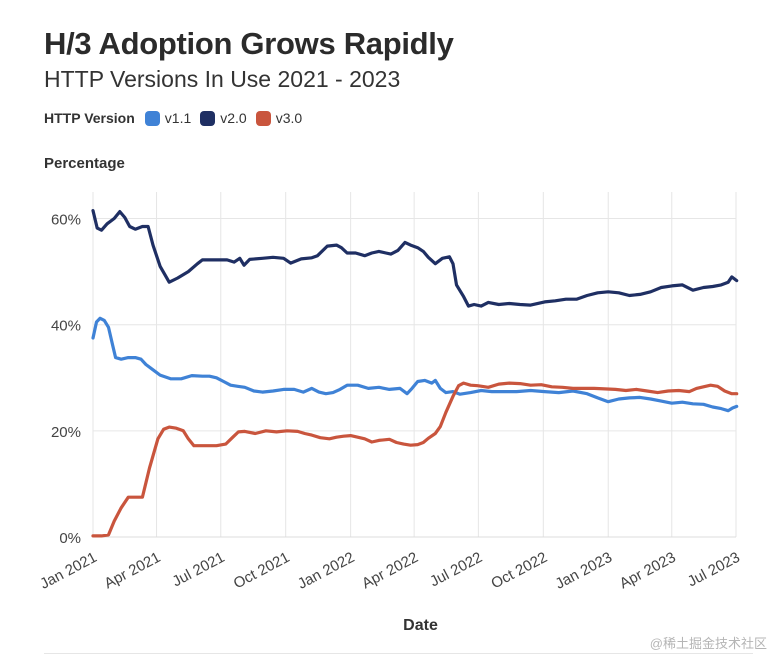 The width and height of the screenshot is (775, 660). I want to click on x-tick-label: Jan 2022, so click(326, 571).